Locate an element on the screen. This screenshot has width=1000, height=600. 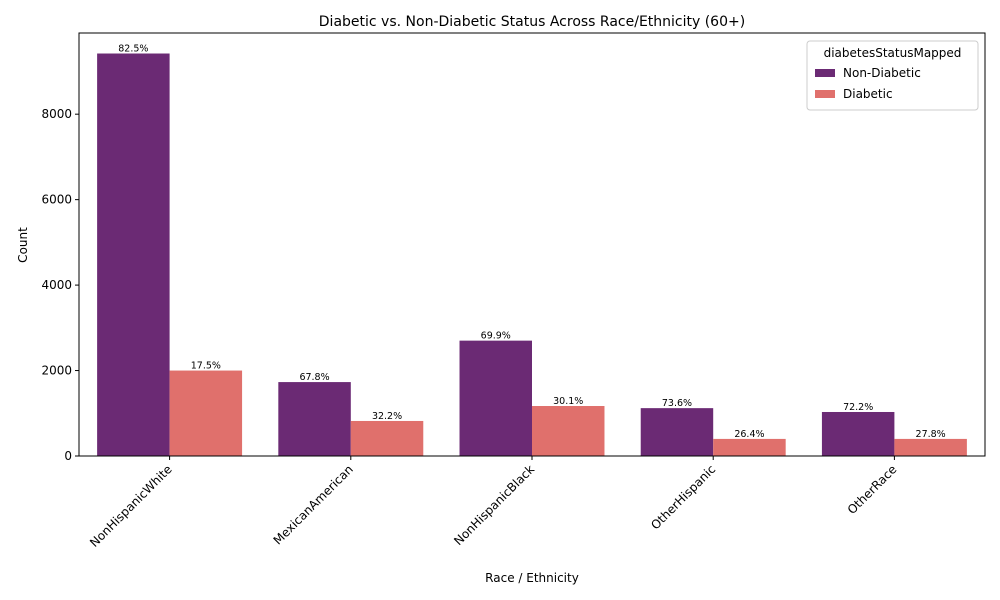
bar-non-diabetic-nonhispanicwhite is located at coordinates (133, 254).